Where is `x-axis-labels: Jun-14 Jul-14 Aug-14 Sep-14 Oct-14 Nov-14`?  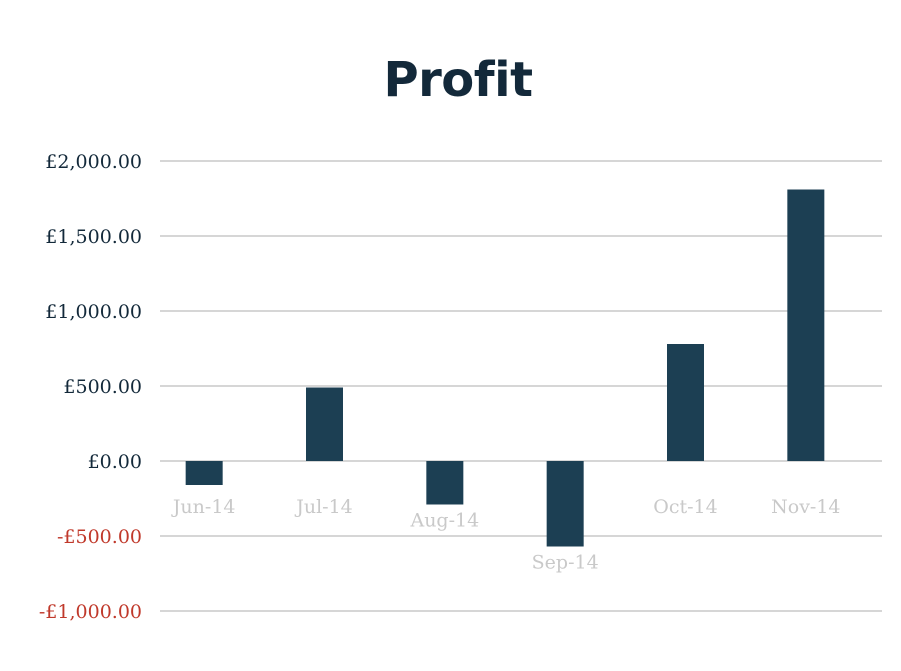 x-axis-labels: Jun-14 Jul-14 Aug-14 Sep-14 Oct-14 Nov-14 is located at coordinates (506, 535).